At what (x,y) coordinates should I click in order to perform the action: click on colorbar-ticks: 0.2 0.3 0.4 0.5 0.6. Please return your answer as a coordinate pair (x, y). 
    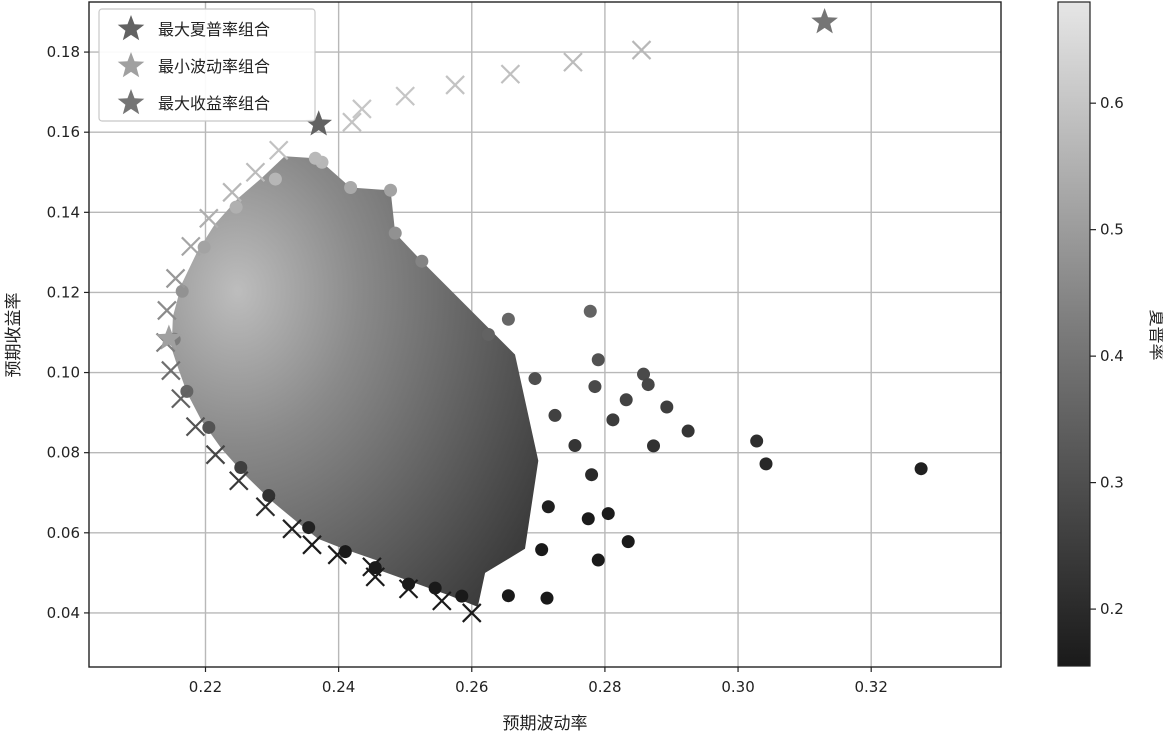
    Looking at the image, I should click on (1107, 356).